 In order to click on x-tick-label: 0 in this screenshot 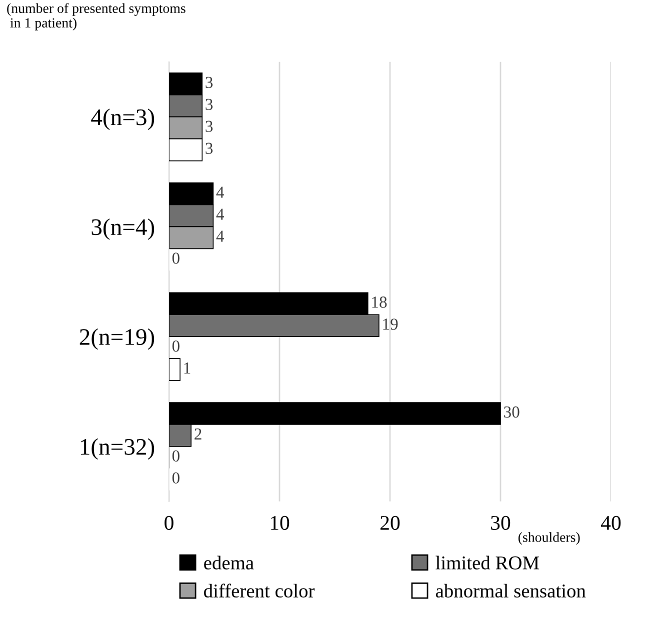, I will do `click(169, 523)`.